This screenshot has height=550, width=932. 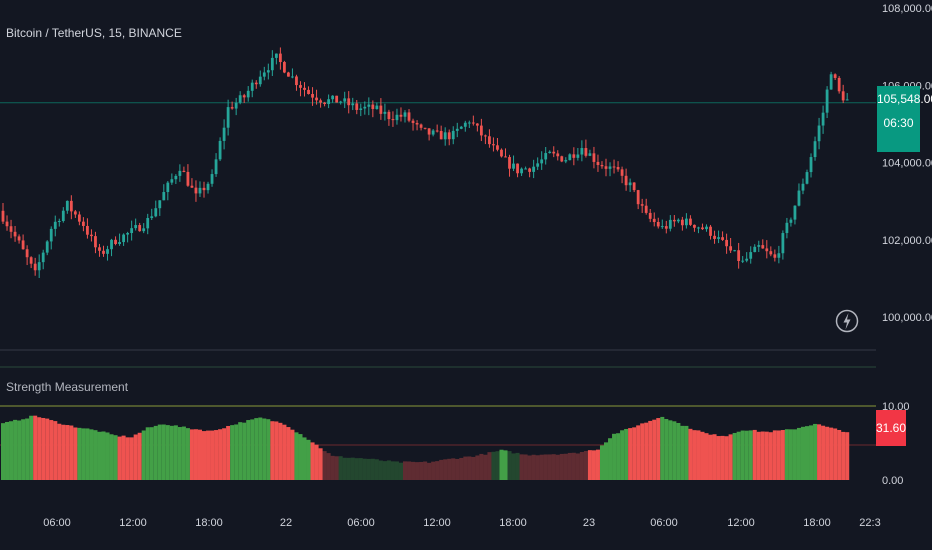 I want to click on indicator-value-badge: 31.60, so click(x=891, y=428).